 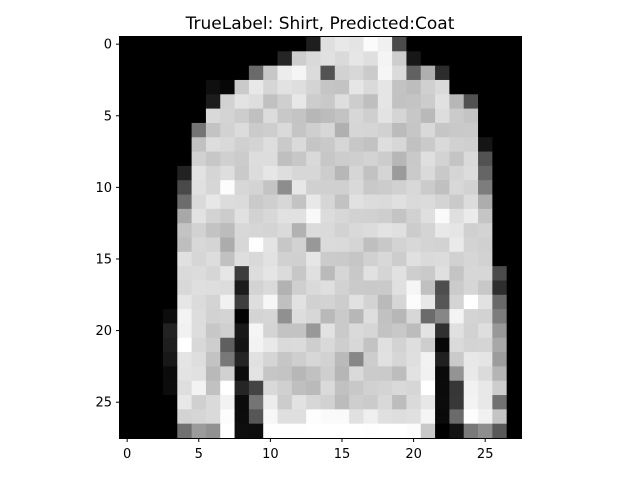 What do you see at coordinates (103, 188) in the screenshot?
I see `y-tick-label: 10` at bounding box center [103, 188].